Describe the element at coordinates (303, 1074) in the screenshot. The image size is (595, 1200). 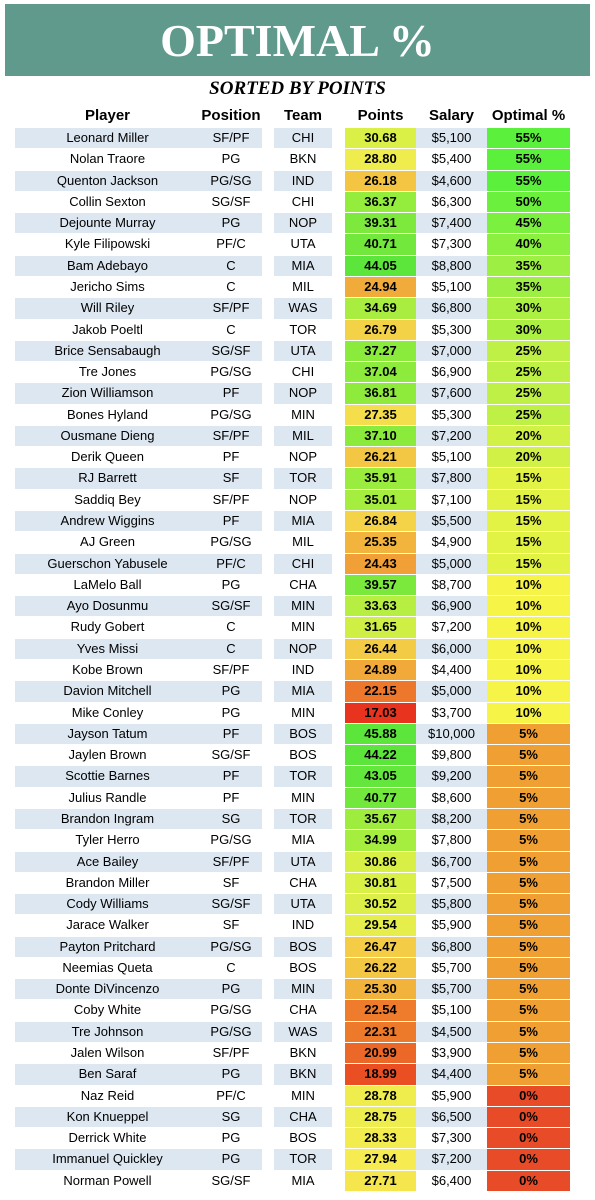
I see `team-cell: BKN` at that location.